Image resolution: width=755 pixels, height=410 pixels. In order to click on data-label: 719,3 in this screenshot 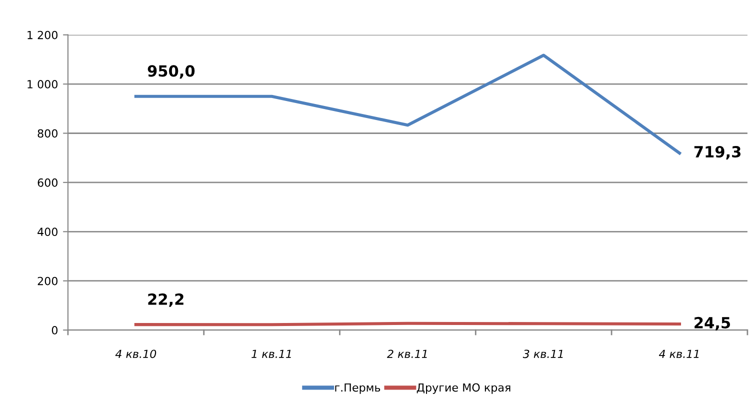, I will do `click(717, 153)`.